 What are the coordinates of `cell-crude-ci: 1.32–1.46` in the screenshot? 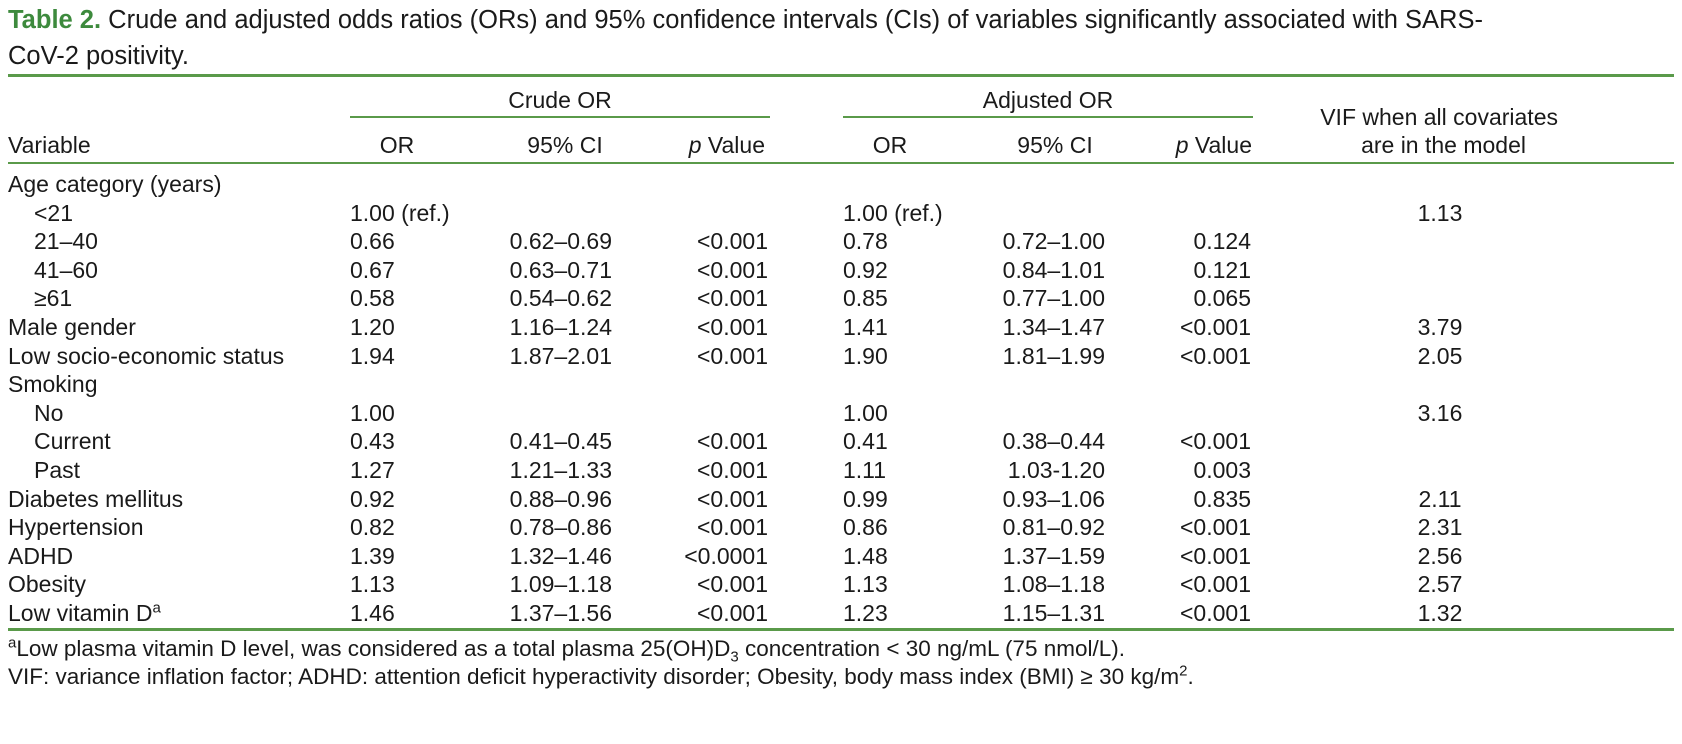 It's located at (560, 555).